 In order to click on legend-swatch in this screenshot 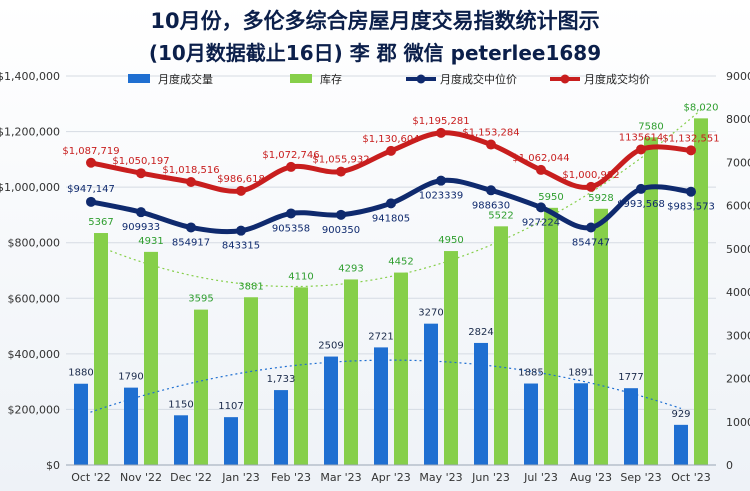, I will do `click(139, 78)`.